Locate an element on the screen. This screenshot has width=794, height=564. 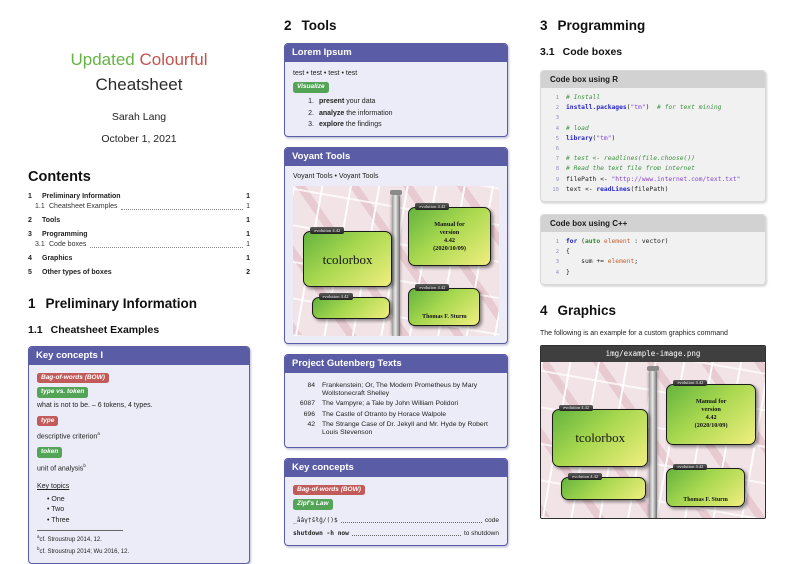
key-topics-label: Key topics is located at coordinates (139, 486).